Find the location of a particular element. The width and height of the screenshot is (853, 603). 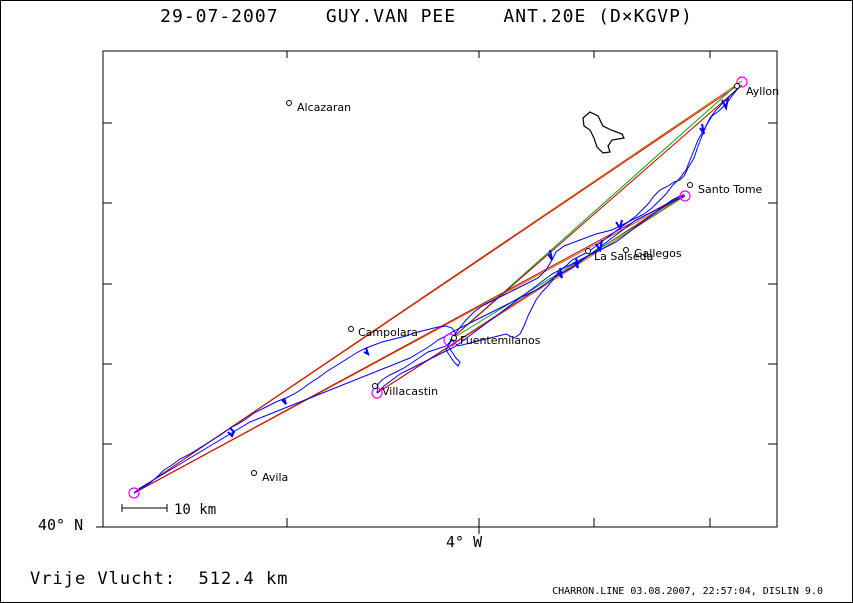

place-label-gallegos: Gallegos is located at coordinates (658, 253).